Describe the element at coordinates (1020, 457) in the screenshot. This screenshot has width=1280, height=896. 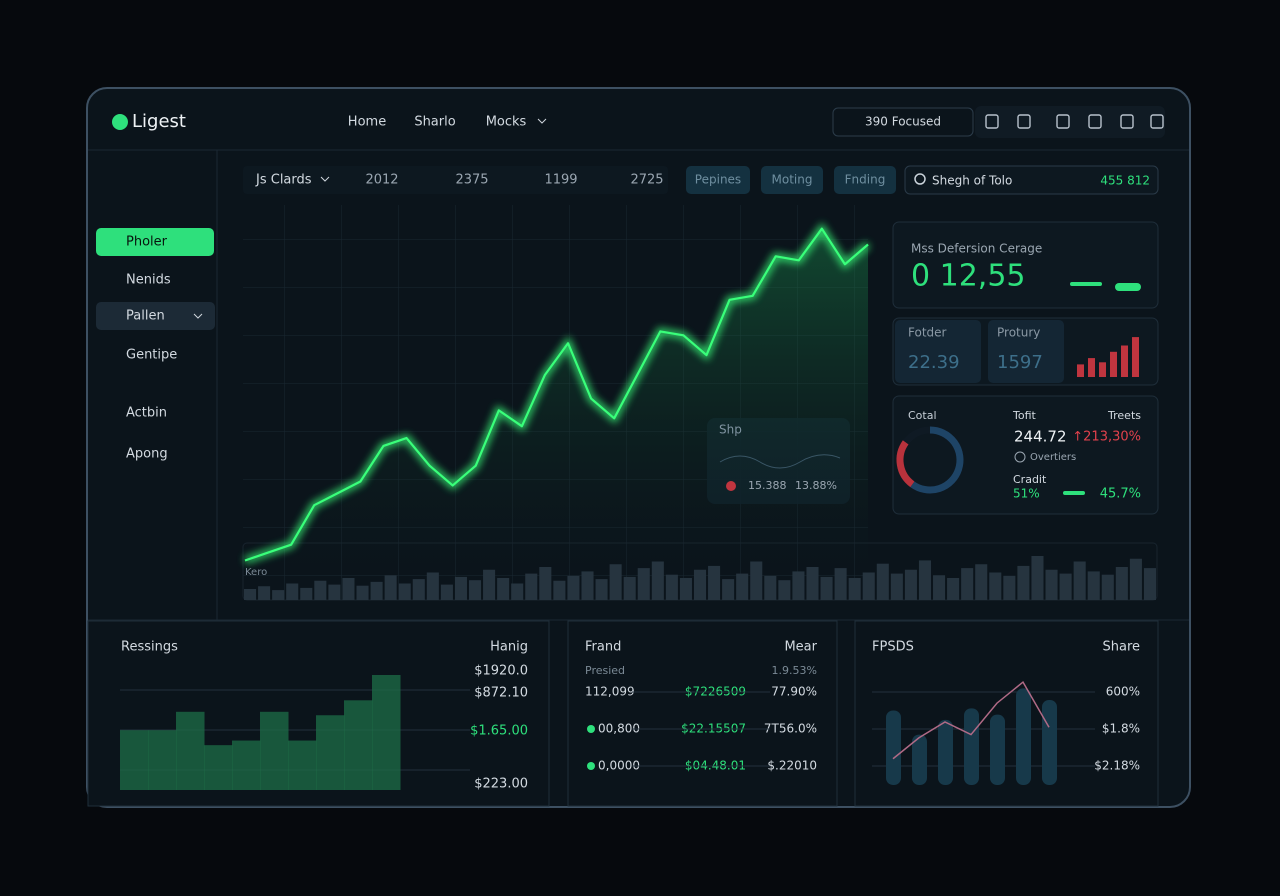
I see `sub-icon` at that location.